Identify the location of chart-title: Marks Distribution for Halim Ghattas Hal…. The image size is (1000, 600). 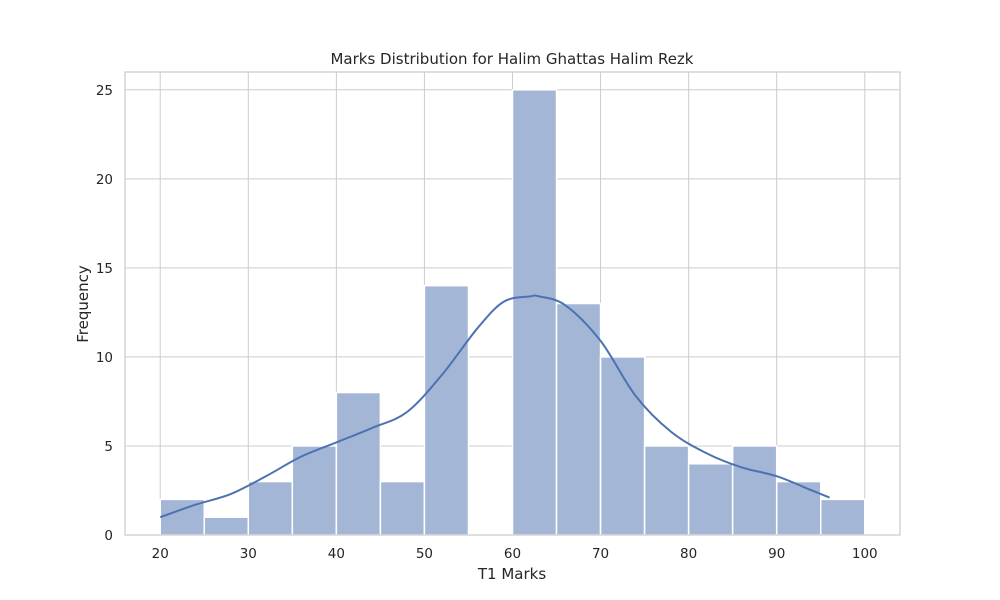
(511, 59).